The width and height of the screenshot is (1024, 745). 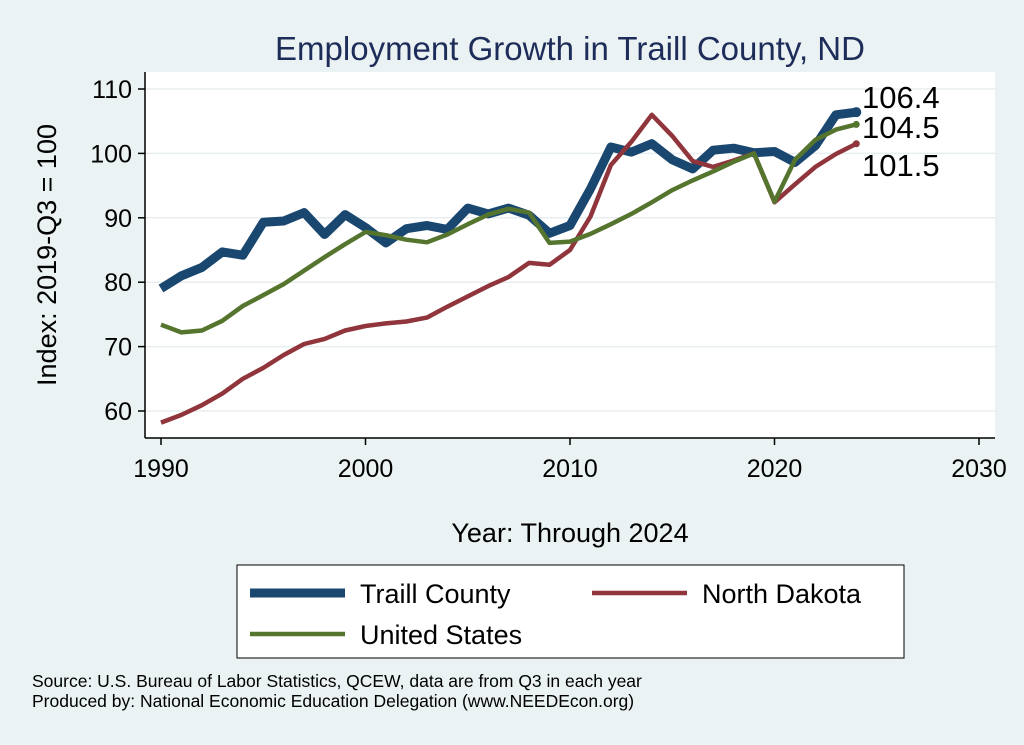 What do you see at coordinates (111, 154) in the screenshot?
I see `y-tick-label: 100` at bounding box center [111, 154].